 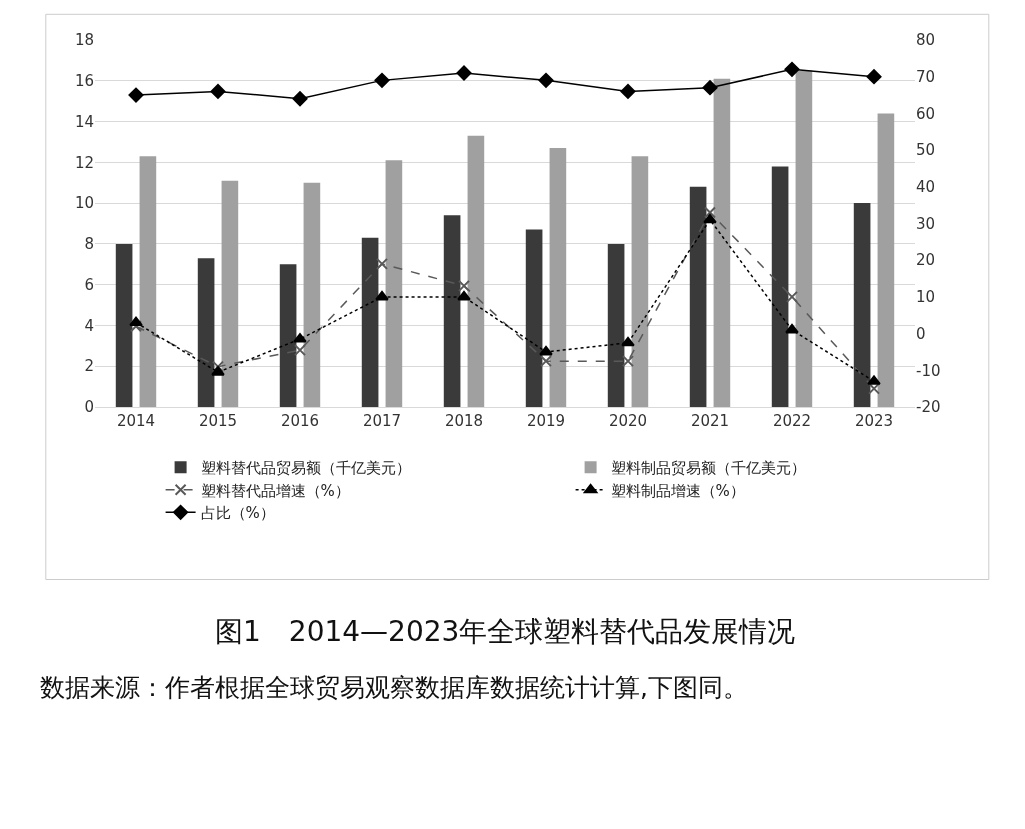 What do you see at coordinates (89, 325) in the screenshot?
I see `y-tick-label: 4` at bounding box center [89, 325].